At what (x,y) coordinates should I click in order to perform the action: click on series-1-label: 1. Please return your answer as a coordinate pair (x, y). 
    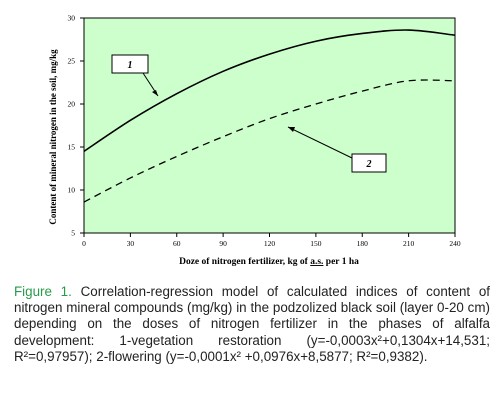
    Looking at the image, I should click on (130, 65).